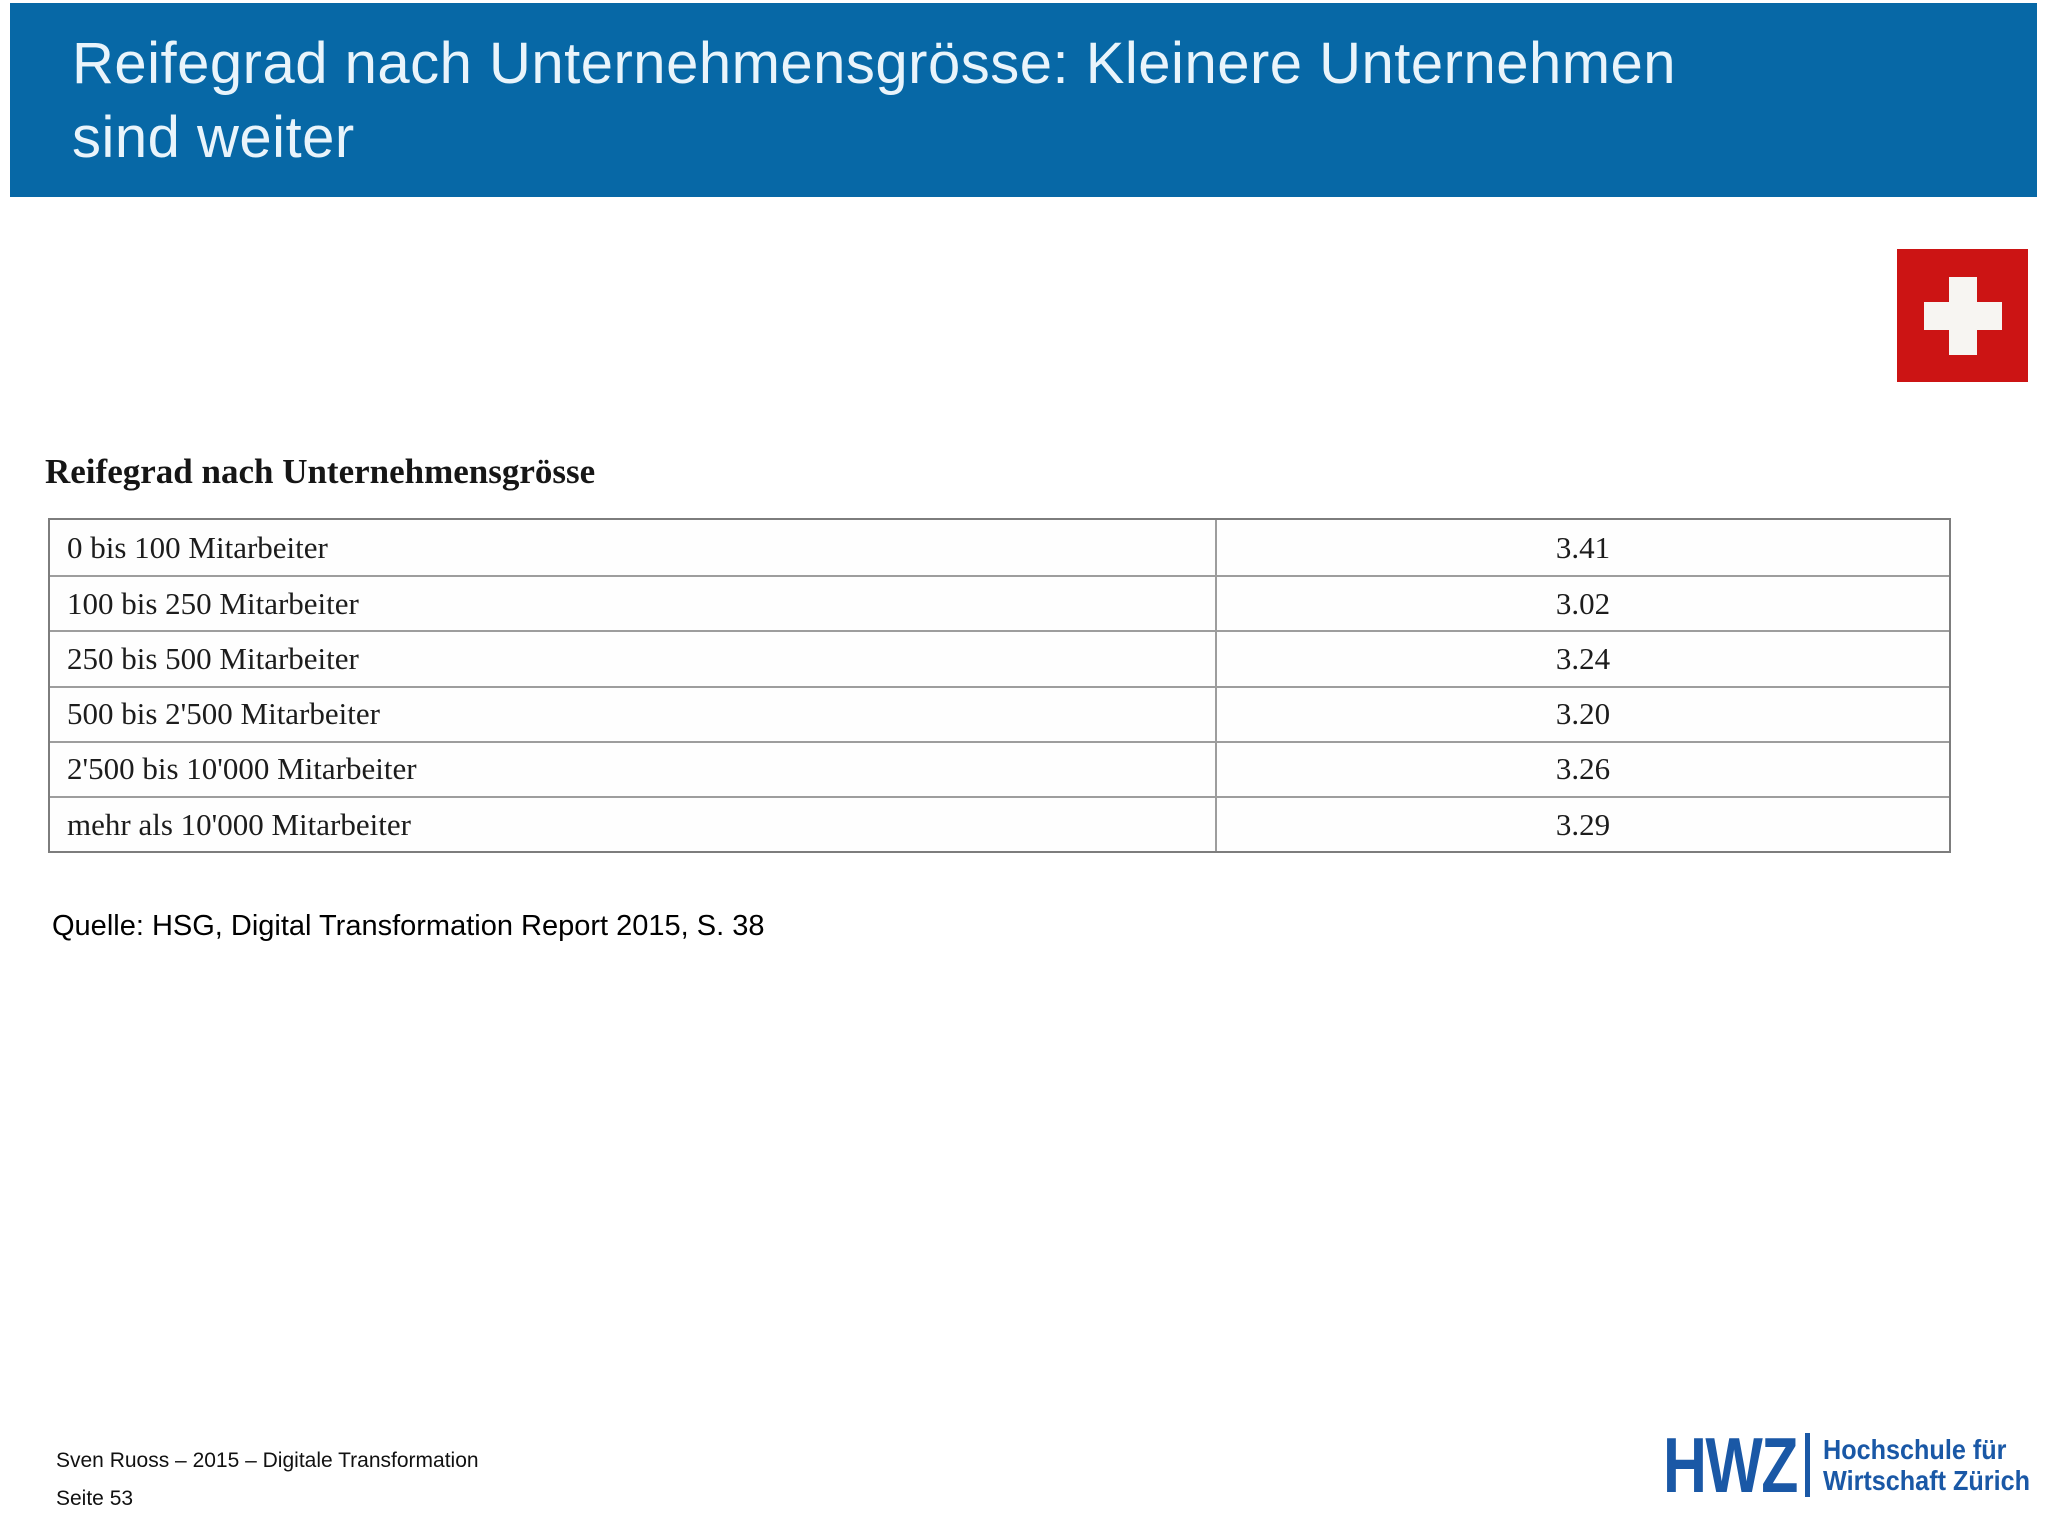 The height and width of the screenshot is (1536, 2048). What do you see at coordinates (633, 548) in the screenshot?
I see `row-label: 0 bis 100 Mitarbeiter` at bounding box center [633, 548].